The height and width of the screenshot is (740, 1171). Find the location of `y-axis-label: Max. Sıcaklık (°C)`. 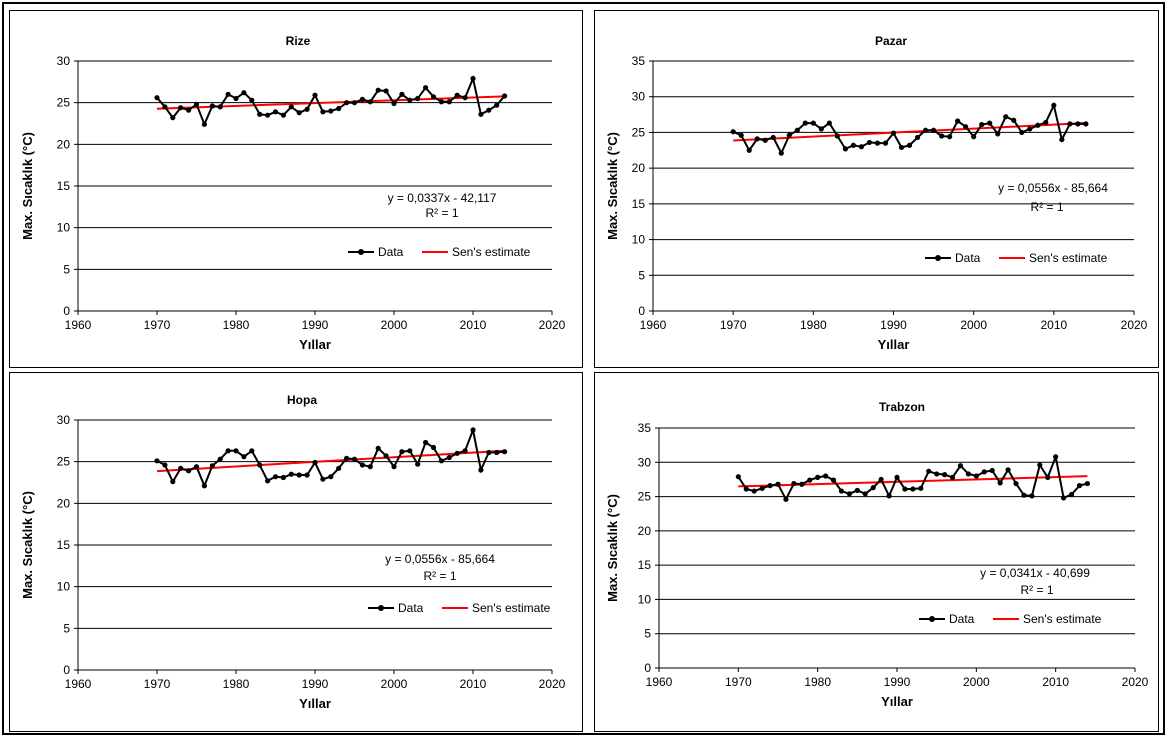

y-axis-label: Max. Sıcaklık (°C) is located at coordinates (27, 186).